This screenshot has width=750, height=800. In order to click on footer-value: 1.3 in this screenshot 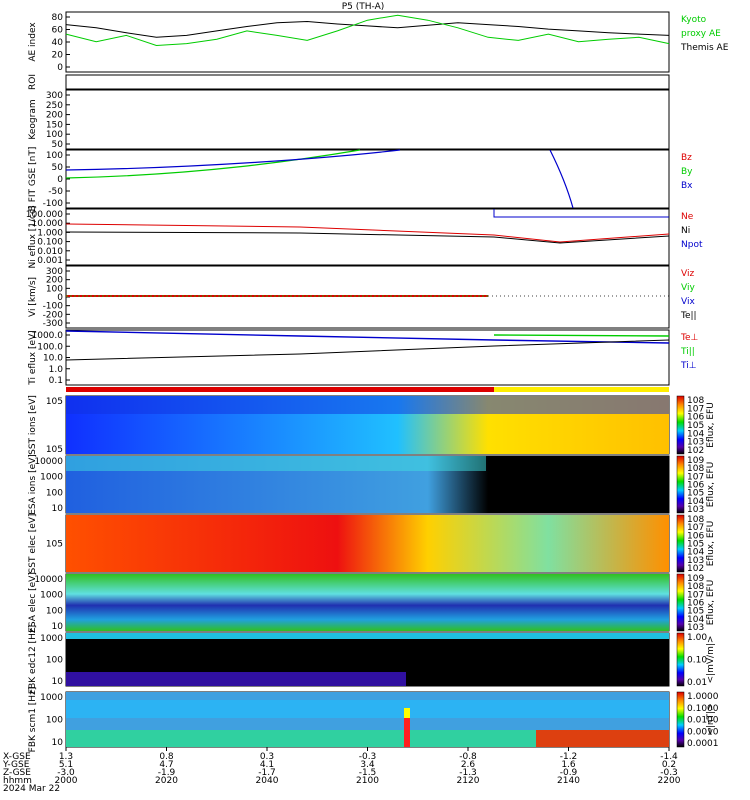, I will do `click(66, 757)`.